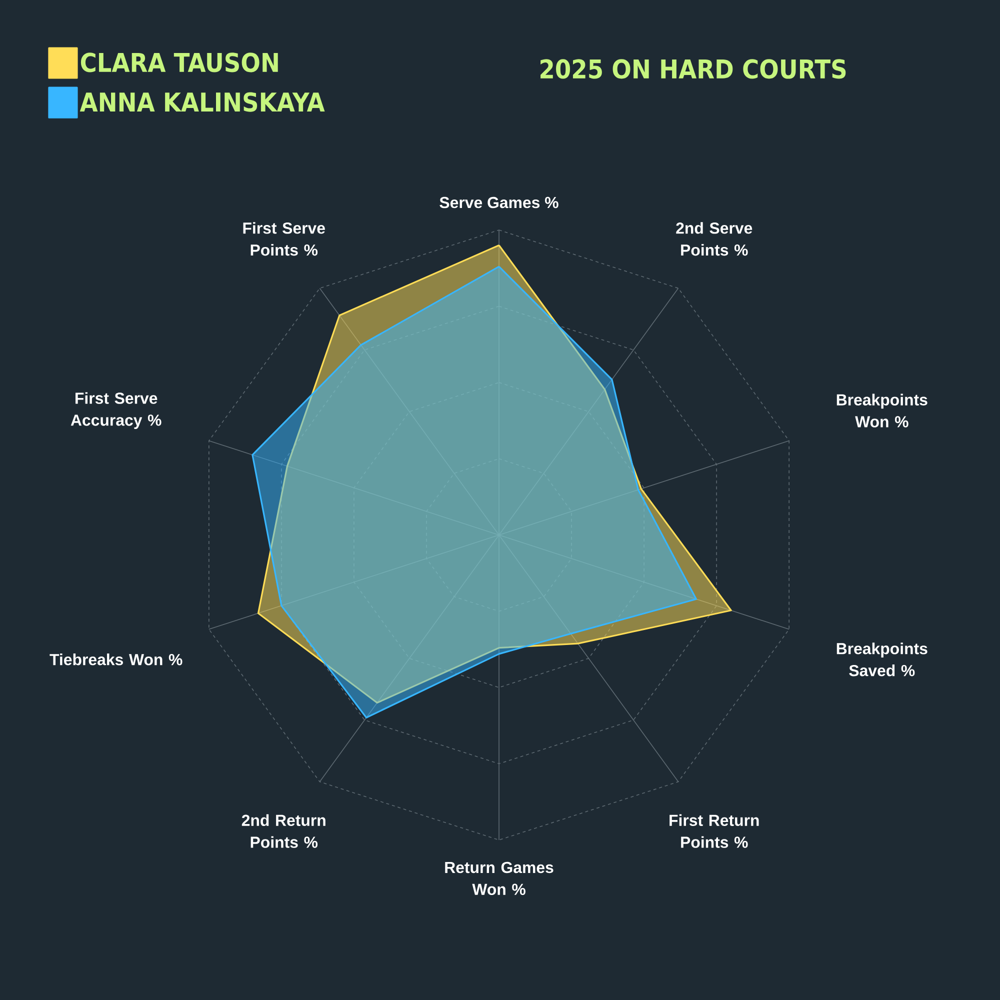 This screenshot has width=1000, height=1000. Describe the element at coordinates (714, 831) in the screenshot. I see `spoke-label: First Return Points %` at that location.